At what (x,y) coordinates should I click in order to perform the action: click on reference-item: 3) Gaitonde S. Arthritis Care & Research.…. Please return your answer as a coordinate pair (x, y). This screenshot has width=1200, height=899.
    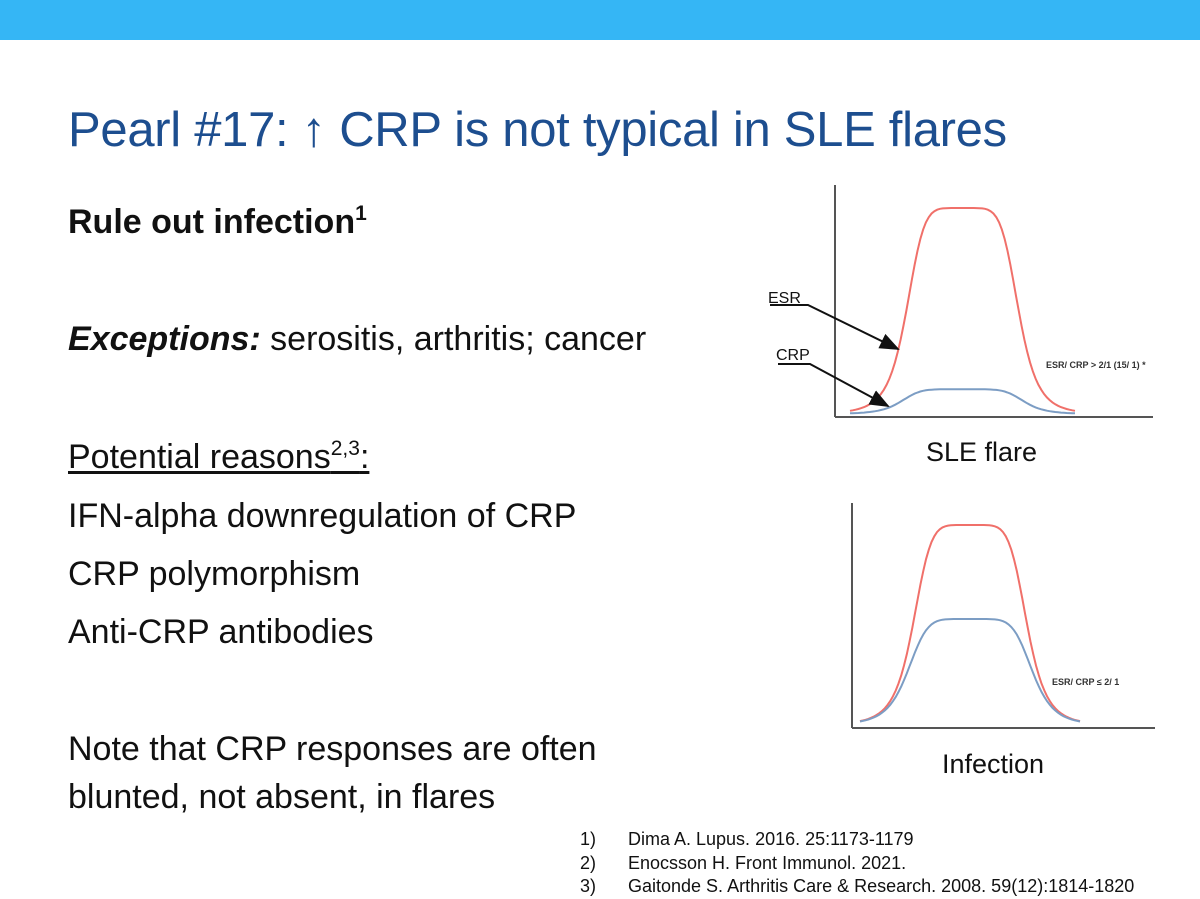
    Looking at the image, I should click on (857, 886).